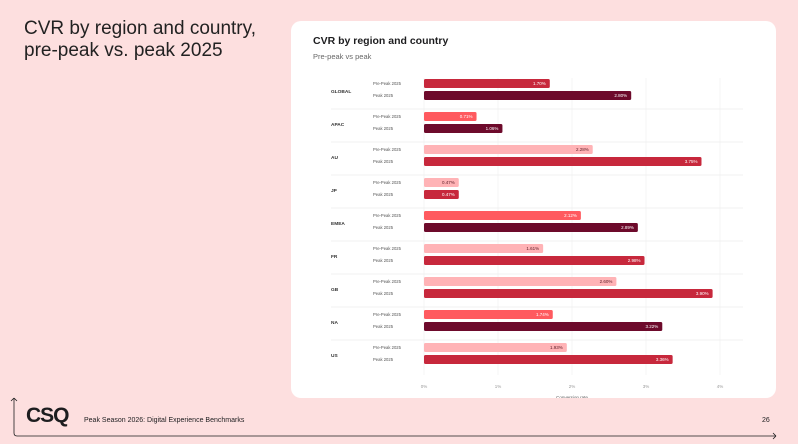 The height and width of the screenshot is (444, 798). I want to click on x-tick-label: 0%, so click(424, 386).